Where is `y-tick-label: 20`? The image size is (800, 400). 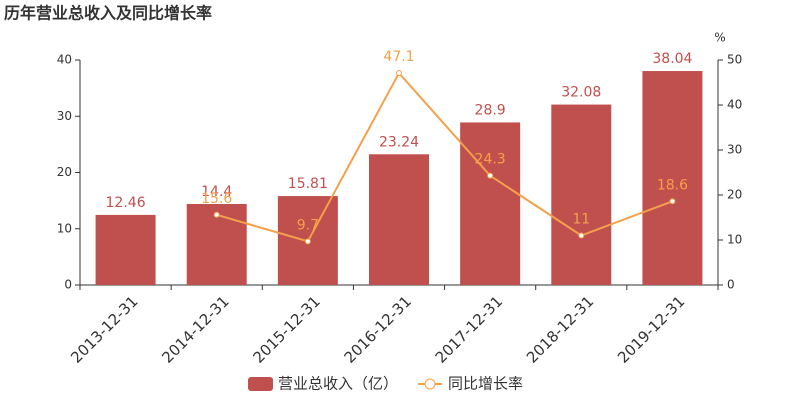 y-tick-label: 20 is located at coordinates (64, 172).